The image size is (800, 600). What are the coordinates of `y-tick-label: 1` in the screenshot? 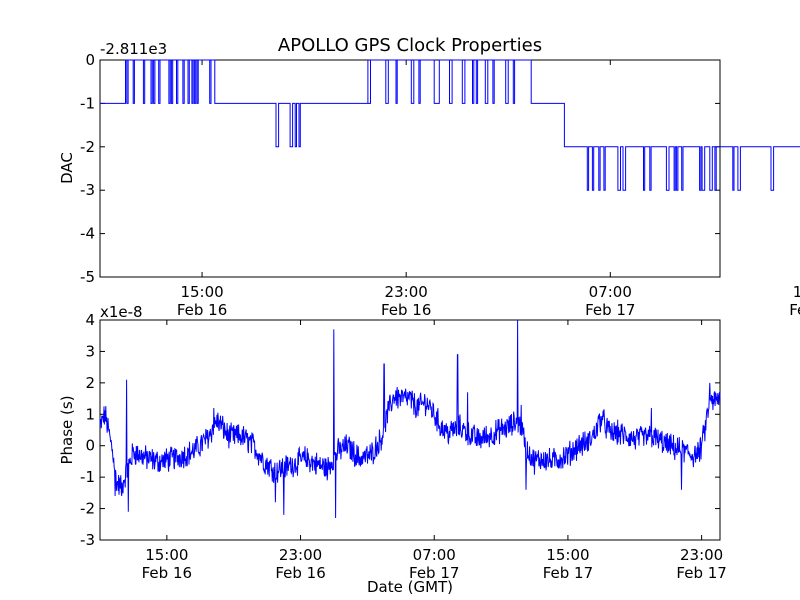 It's located at (90, 414).